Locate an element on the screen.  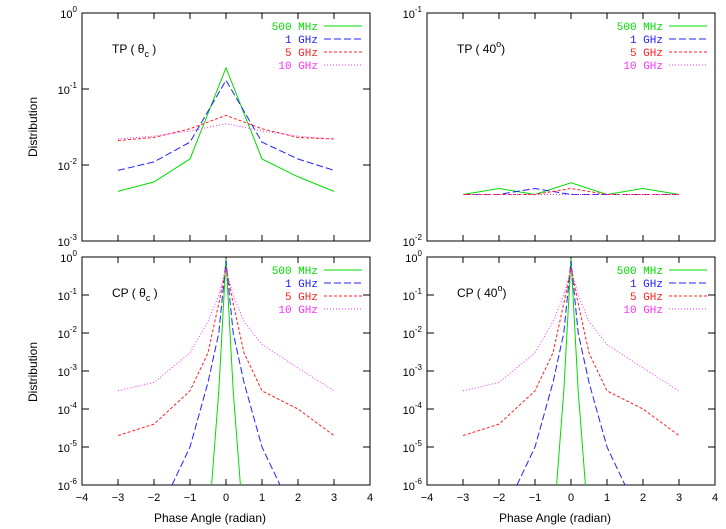
y-axis-label-top: Distribution is located at coordinates (33, 127).